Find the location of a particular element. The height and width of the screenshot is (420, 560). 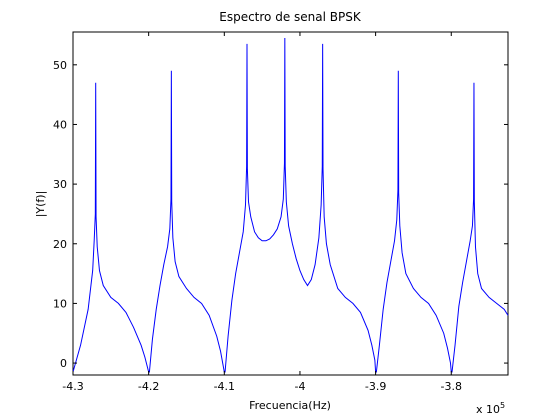

chart-title: Espectro de senal BPSK is located at coordinates (290, 17).